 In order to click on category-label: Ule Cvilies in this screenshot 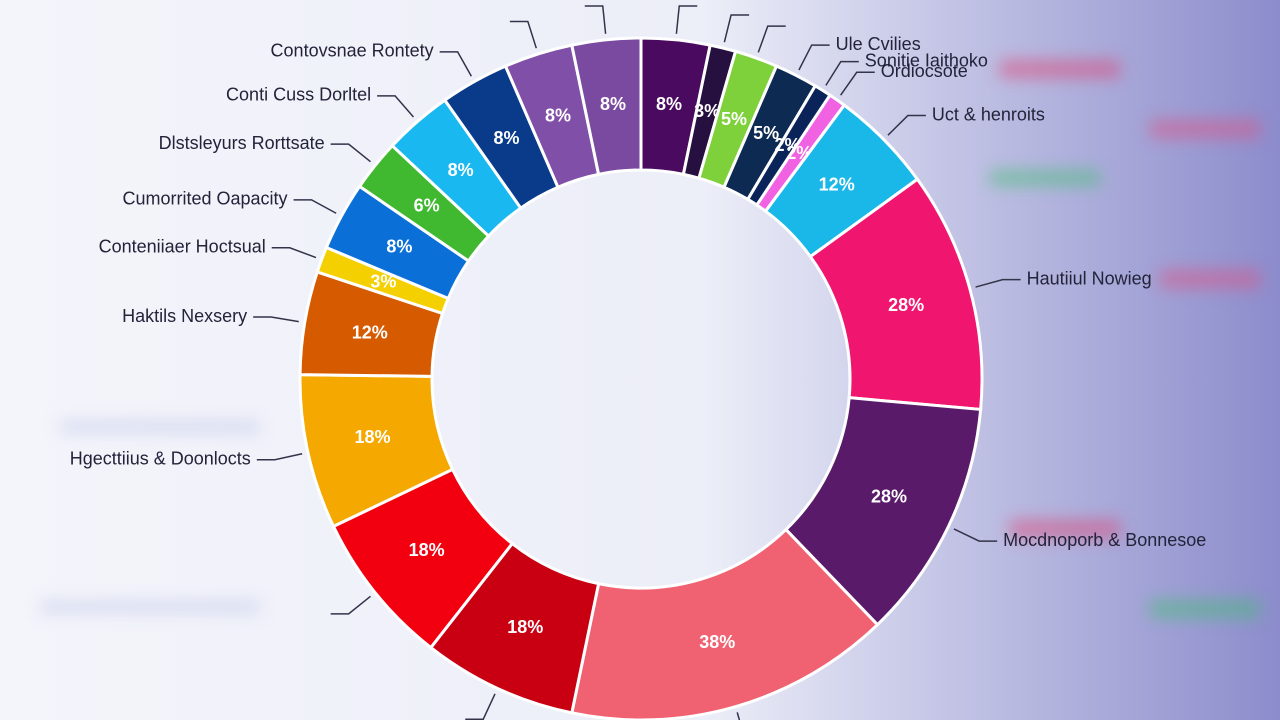, I will do `click(878, 44)`.